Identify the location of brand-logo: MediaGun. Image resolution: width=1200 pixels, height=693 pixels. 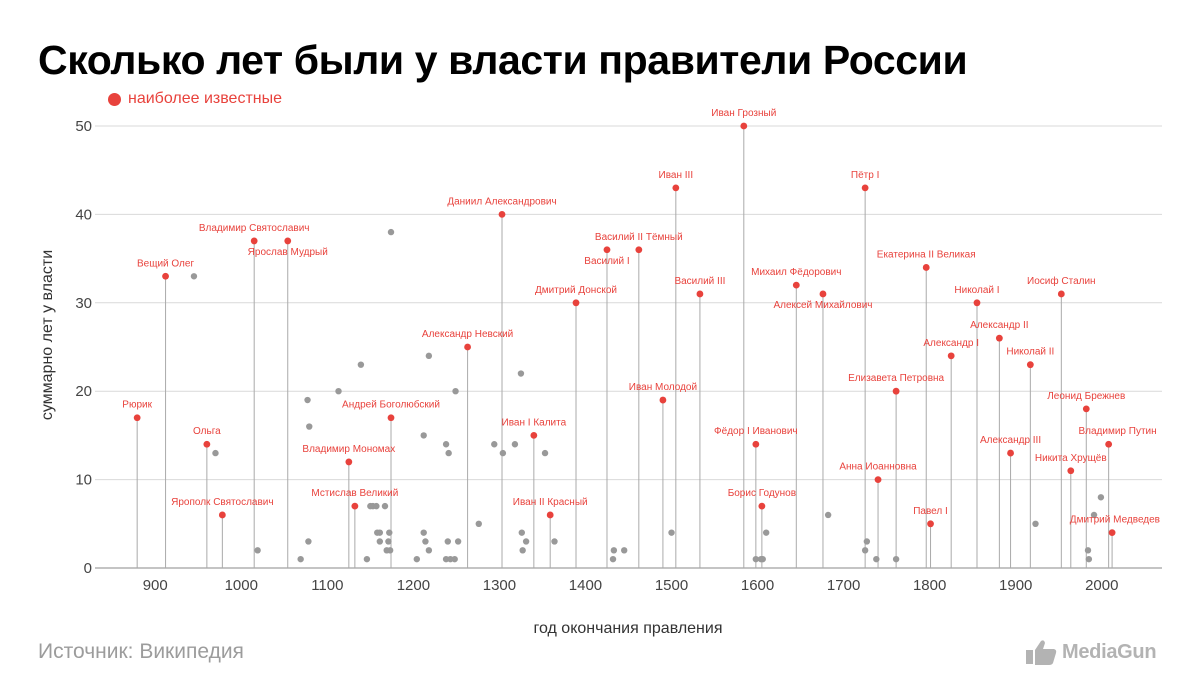
(1090, 652).